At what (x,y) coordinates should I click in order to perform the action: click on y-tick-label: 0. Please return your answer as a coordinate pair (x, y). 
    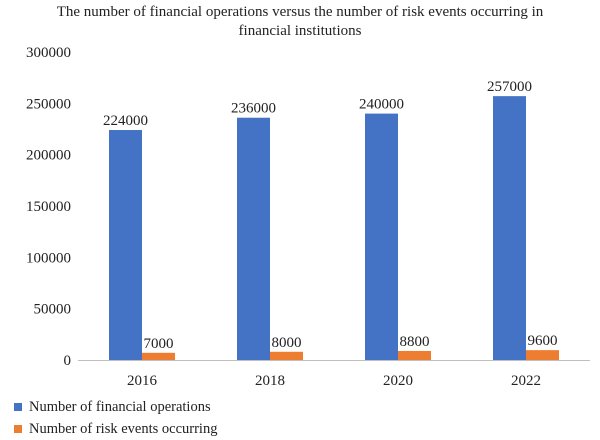
    Looking at the image, I should click on (68, 361).